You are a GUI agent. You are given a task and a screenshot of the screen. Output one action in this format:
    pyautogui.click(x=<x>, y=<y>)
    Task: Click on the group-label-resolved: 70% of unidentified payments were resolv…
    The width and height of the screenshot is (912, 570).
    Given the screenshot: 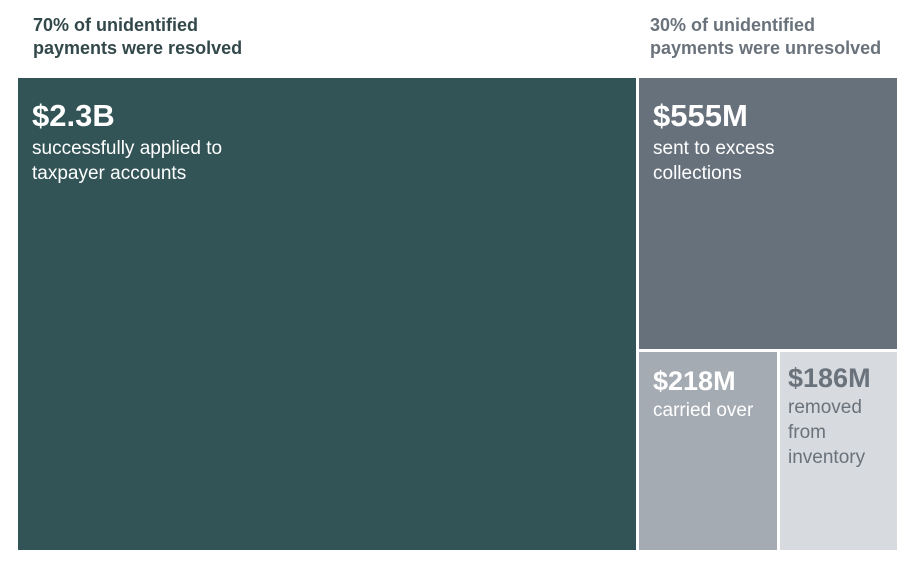 What is the action you would take?
    pyautogui.click(x=137, y=37)
    